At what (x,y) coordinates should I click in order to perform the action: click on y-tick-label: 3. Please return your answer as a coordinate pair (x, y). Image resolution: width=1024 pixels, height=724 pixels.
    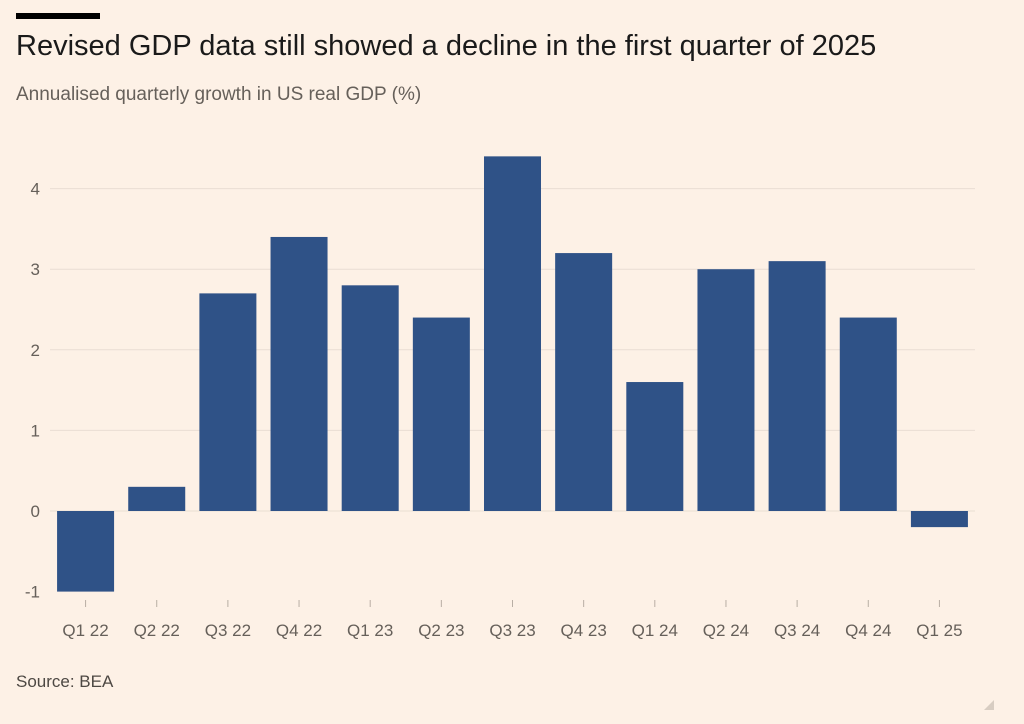
    Looking at the image, I should click on (35, 269).